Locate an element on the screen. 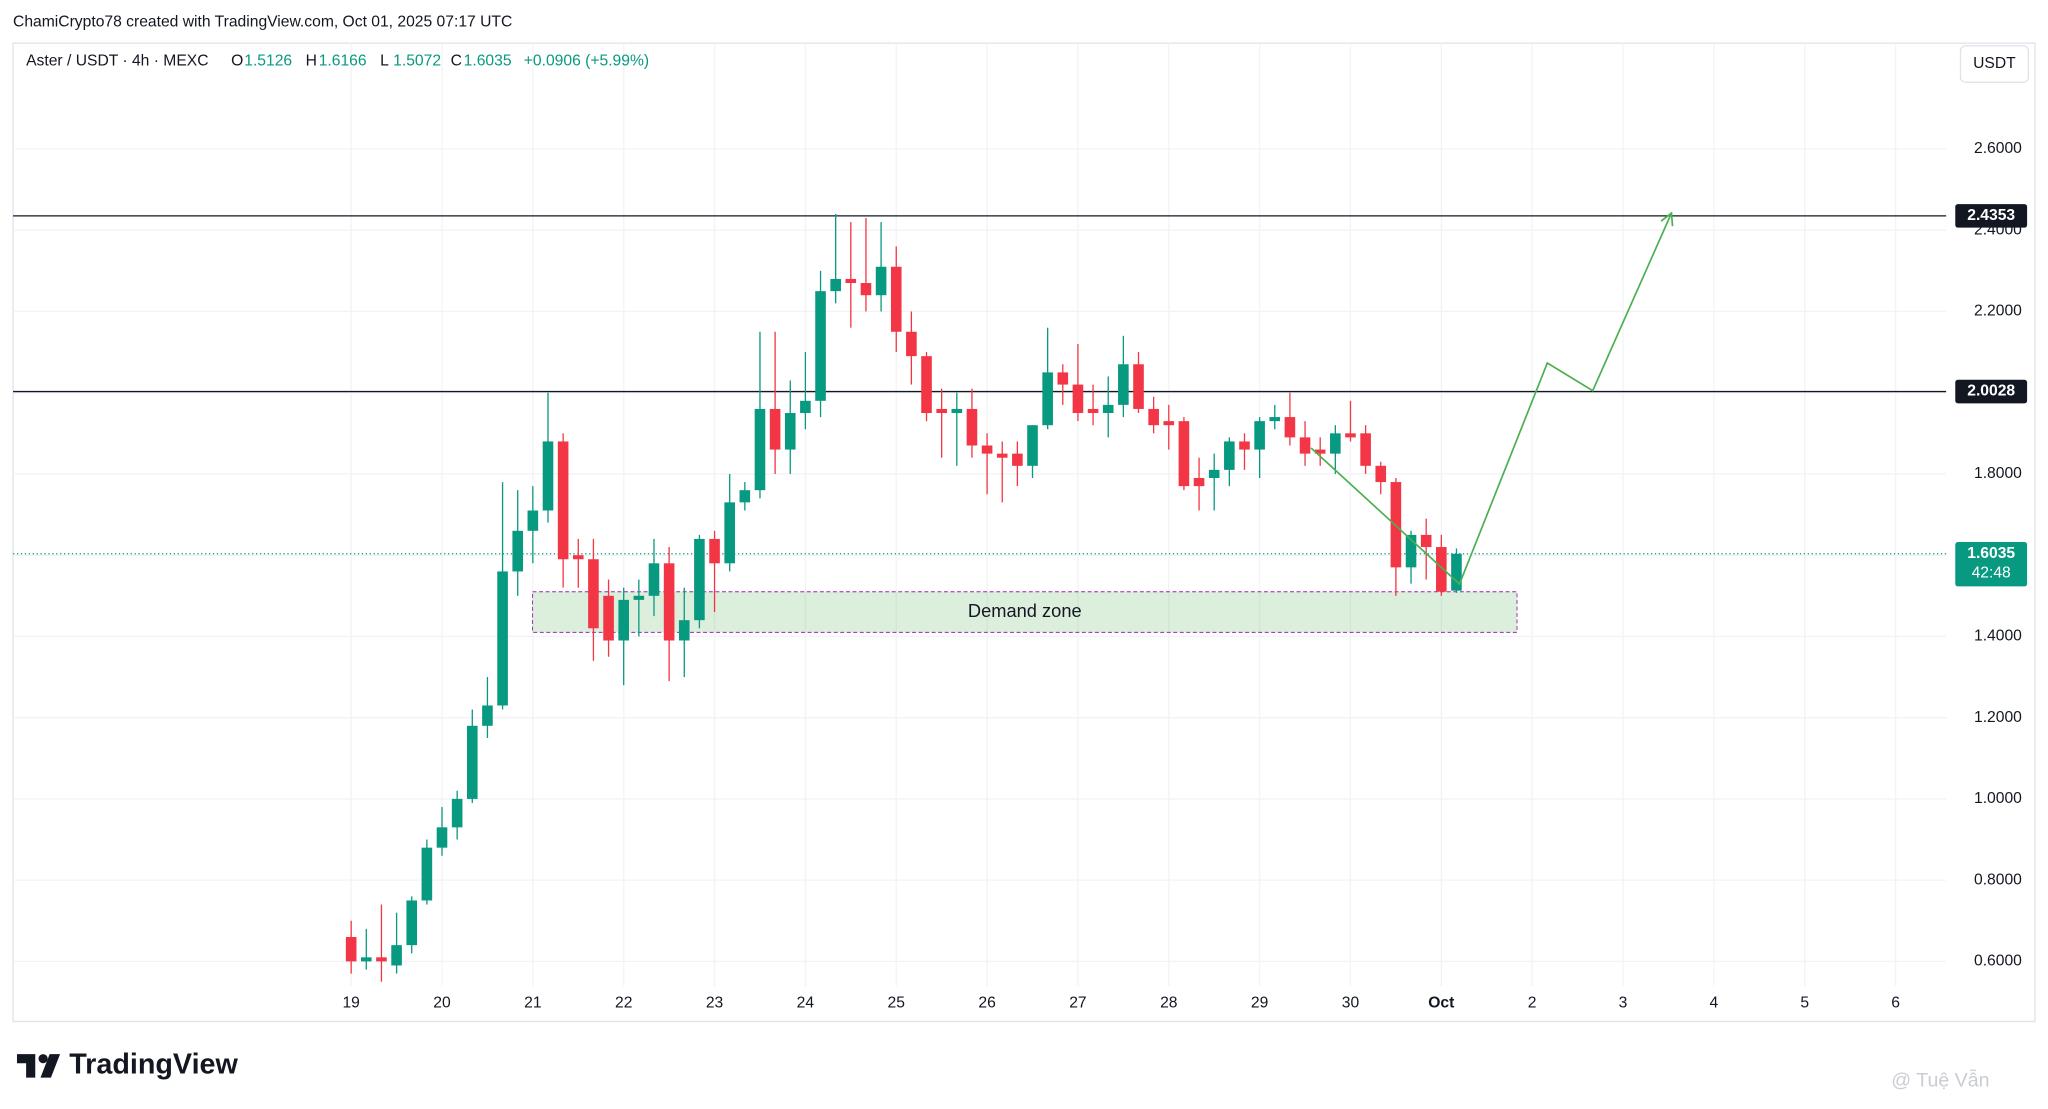 Image resolution: width=2048 pixels, height=1109 pixels. x-tick-label: 29 is located at coordinates (1259, 1002).